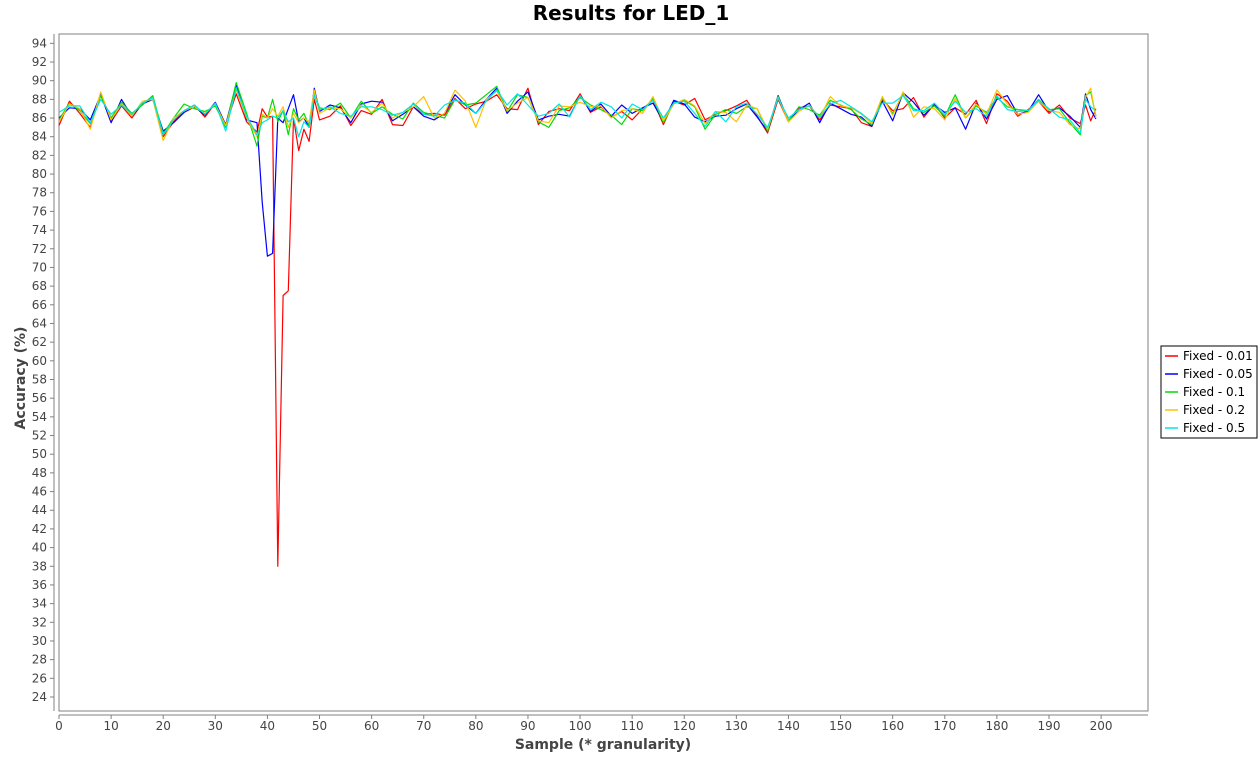 Image resolution: width=1260 pixels, height=760 pixels. What do you see at coordinates (371, 726) in the screenshot?
I see `x-tick-label: 60` at bounding box center [371, 726].